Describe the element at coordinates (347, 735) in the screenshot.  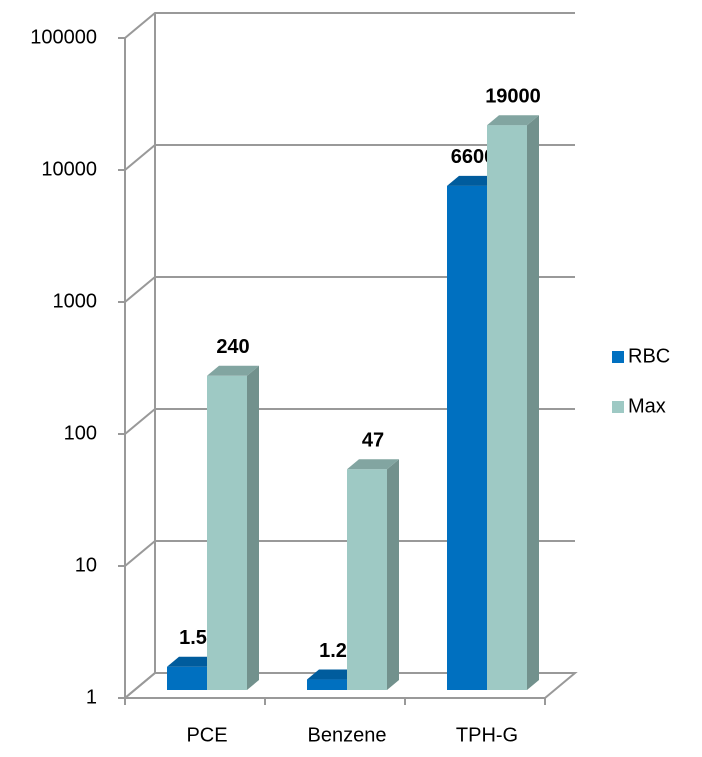
I see `x-tick-label: Benzene` at that location.